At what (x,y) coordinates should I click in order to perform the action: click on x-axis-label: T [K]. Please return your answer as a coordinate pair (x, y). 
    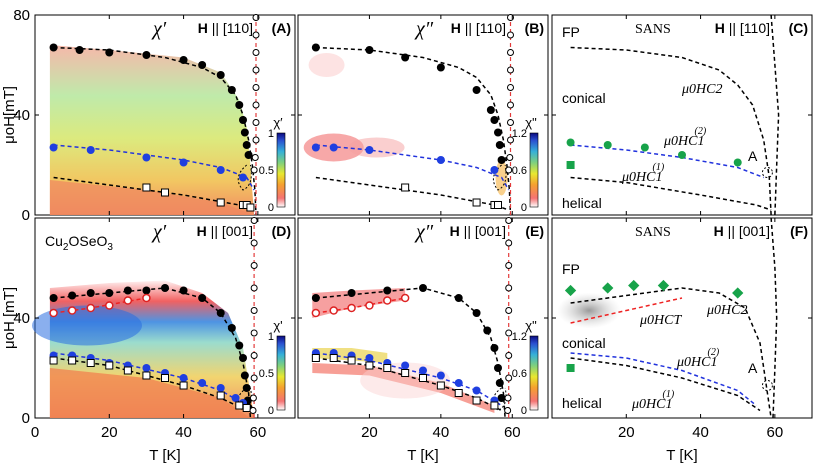
    Looking at the image, I should click on (422, 455).